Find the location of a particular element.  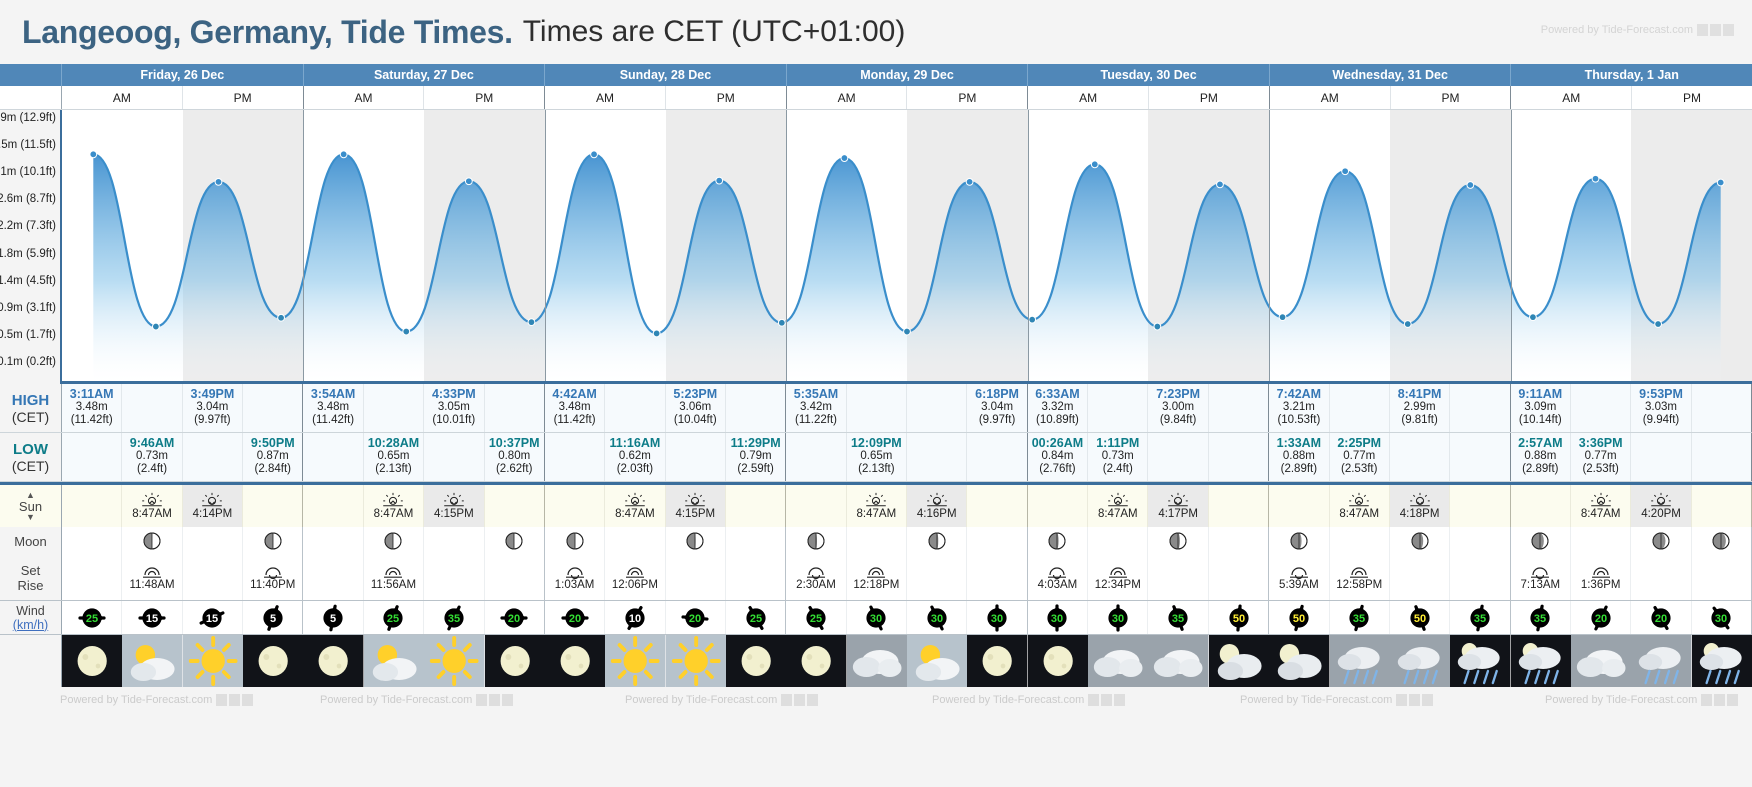

low-tide-cell: 3:36PM 0.77m (2.53ft) is located at coordinates (1601, 457).